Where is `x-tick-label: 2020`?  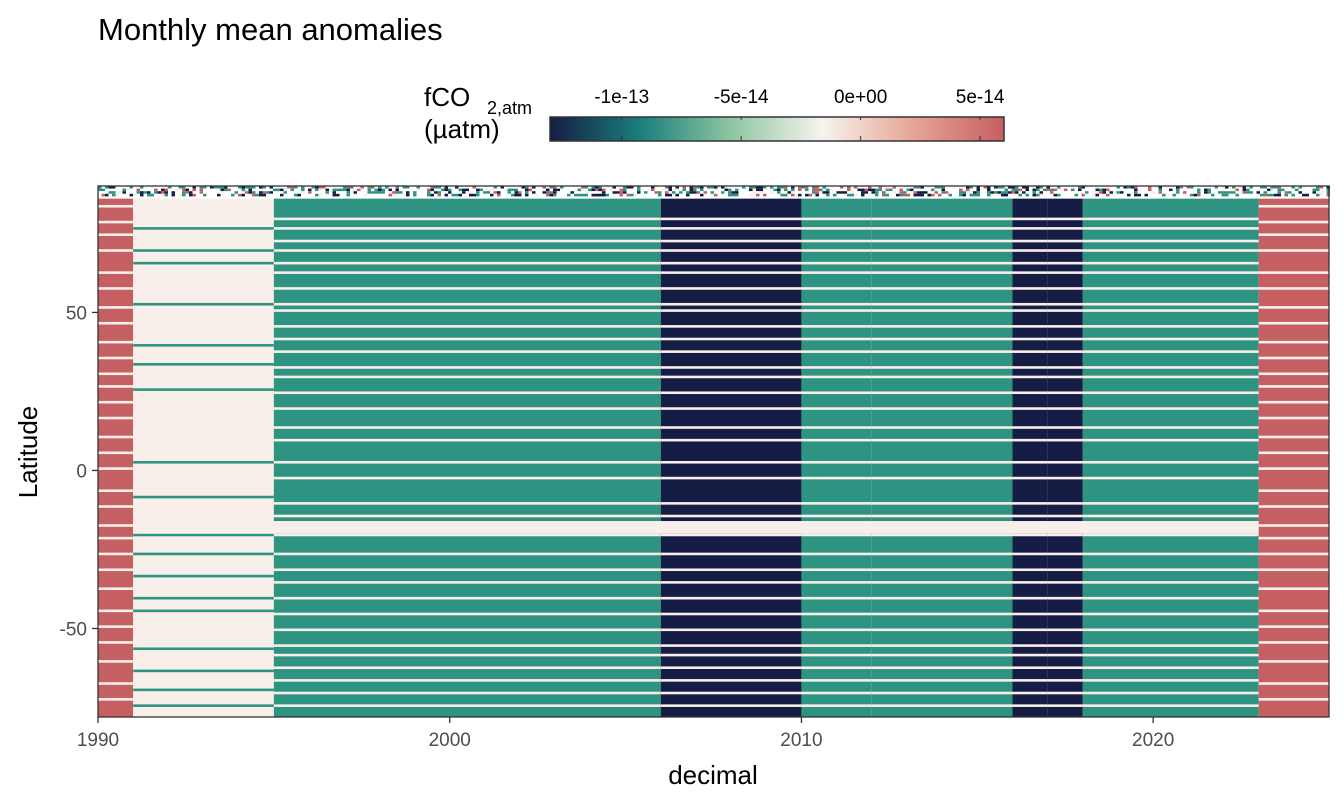 x-tick-label: 2020 is located at coordinates (1153, 740).